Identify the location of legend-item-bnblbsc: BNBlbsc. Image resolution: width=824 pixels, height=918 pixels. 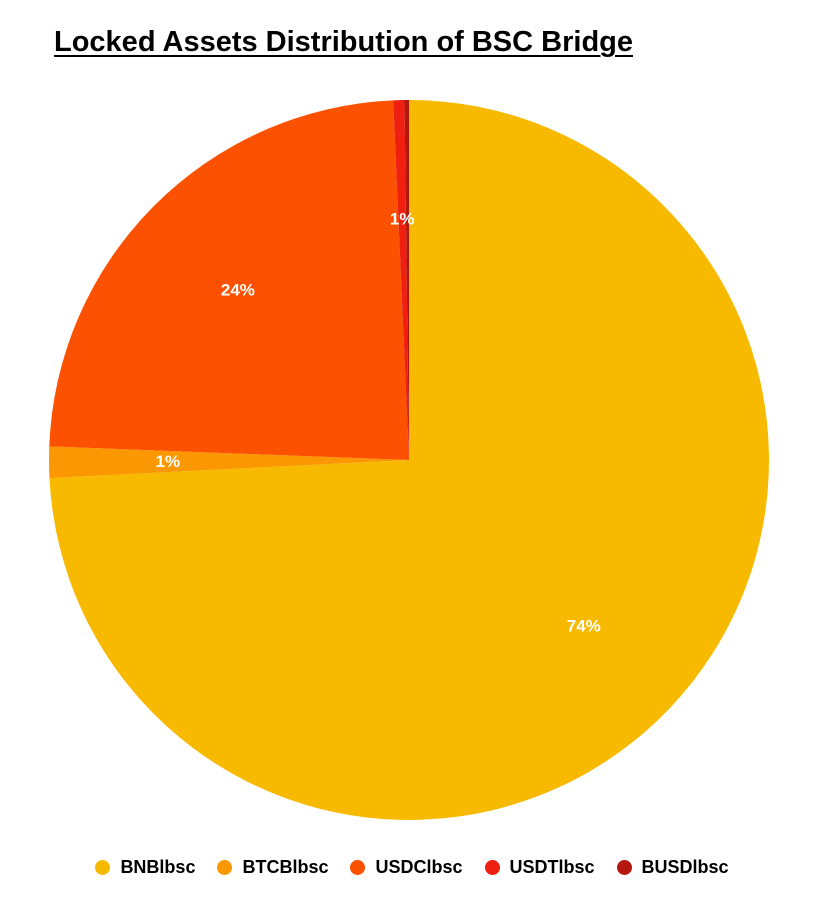
(145, 867).